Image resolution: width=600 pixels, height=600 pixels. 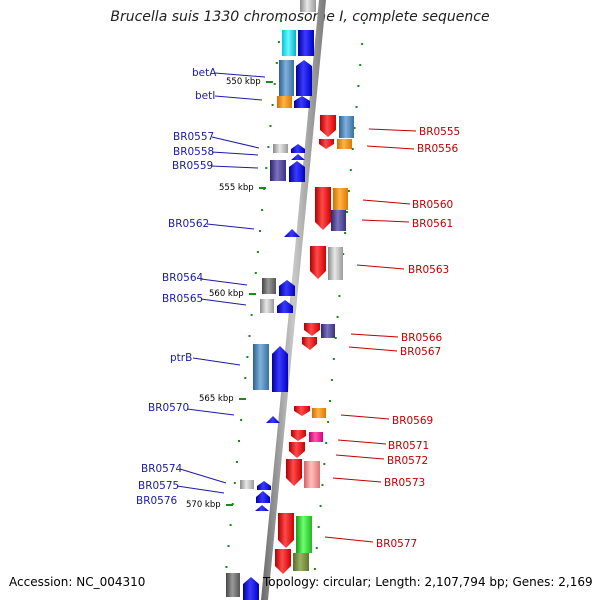 What do you see at coordinates (407, 461) in the screenshot?
I see `gene-label-text: BR0572` at bounding box center [407, 461].